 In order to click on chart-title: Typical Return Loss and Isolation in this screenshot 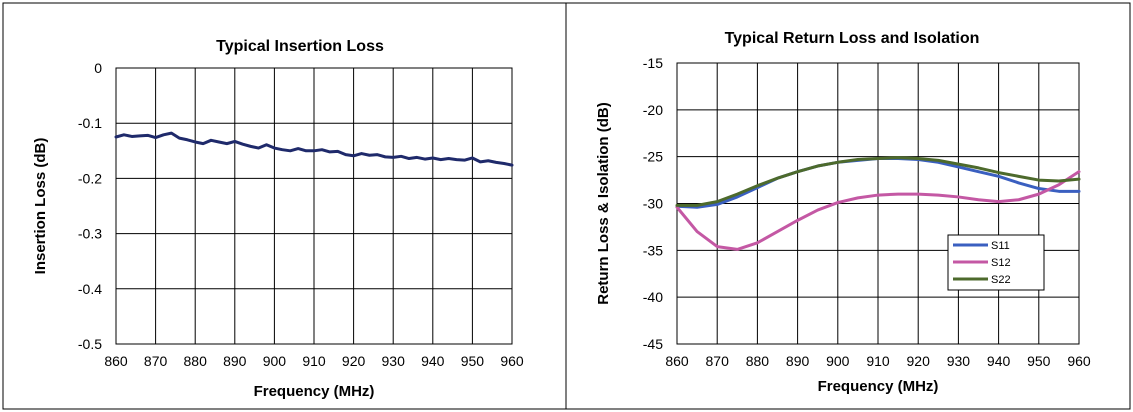, I will do `click(852, 38)`.